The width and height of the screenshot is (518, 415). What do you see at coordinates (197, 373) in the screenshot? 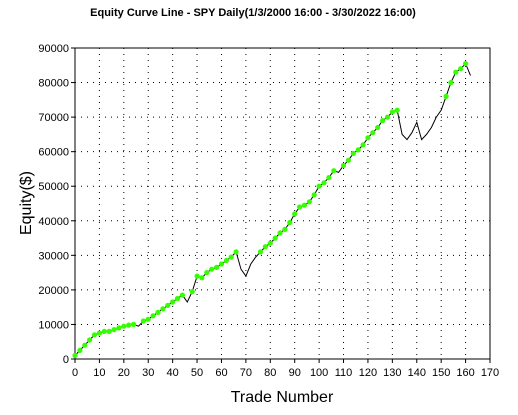
I see `x-tick-label: 50` at bounding box center [197, 373].